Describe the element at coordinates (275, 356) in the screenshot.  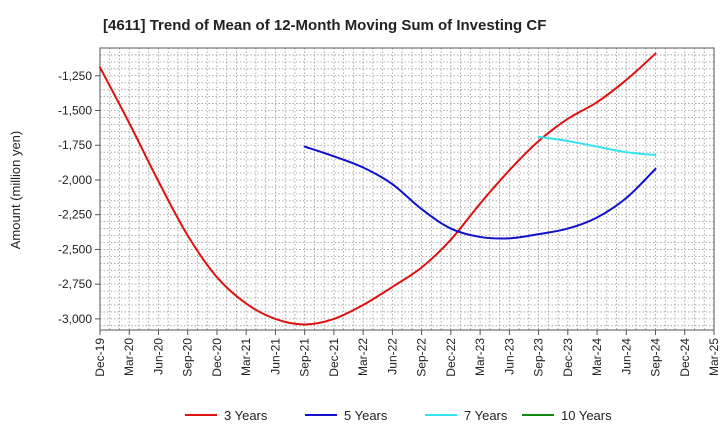
I see `x-tick-label: Jun-21` at that location.